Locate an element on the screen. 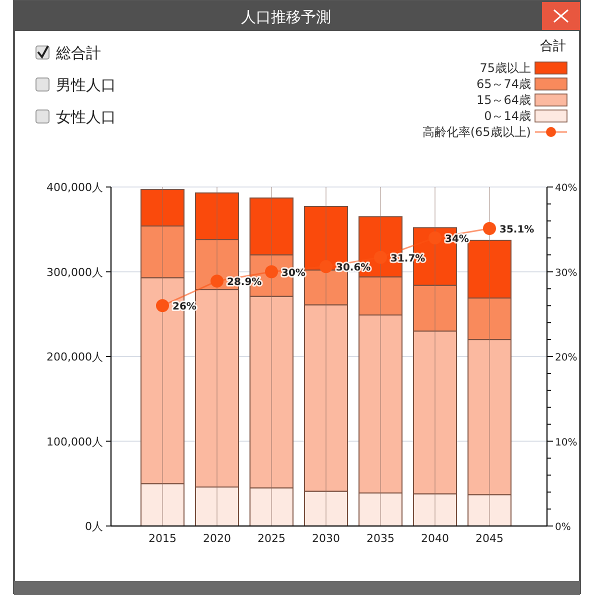 Image resolution: width=592 pixels, height=595 pixels. y-tick-label: 200,000人 is located at coordinates (74, 357).